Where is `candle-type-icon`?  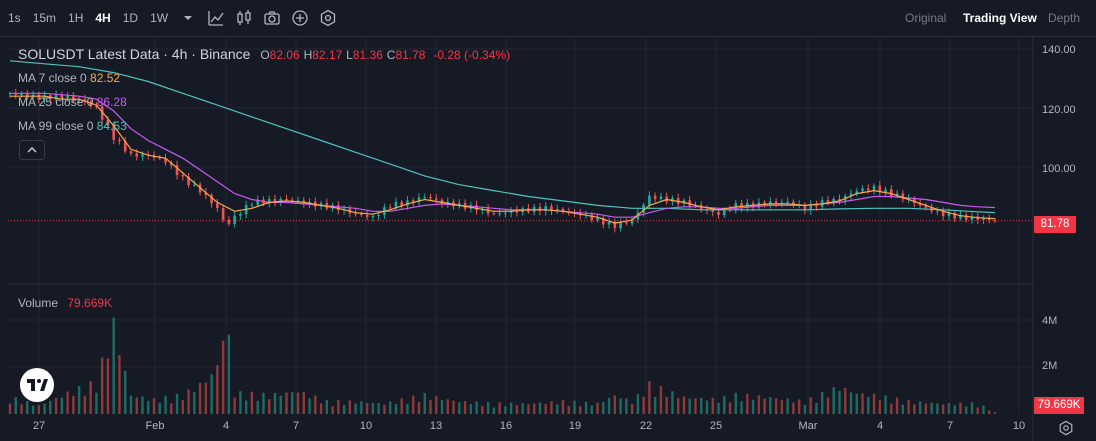
candle-type-icon is located at coordinates (244, 18).